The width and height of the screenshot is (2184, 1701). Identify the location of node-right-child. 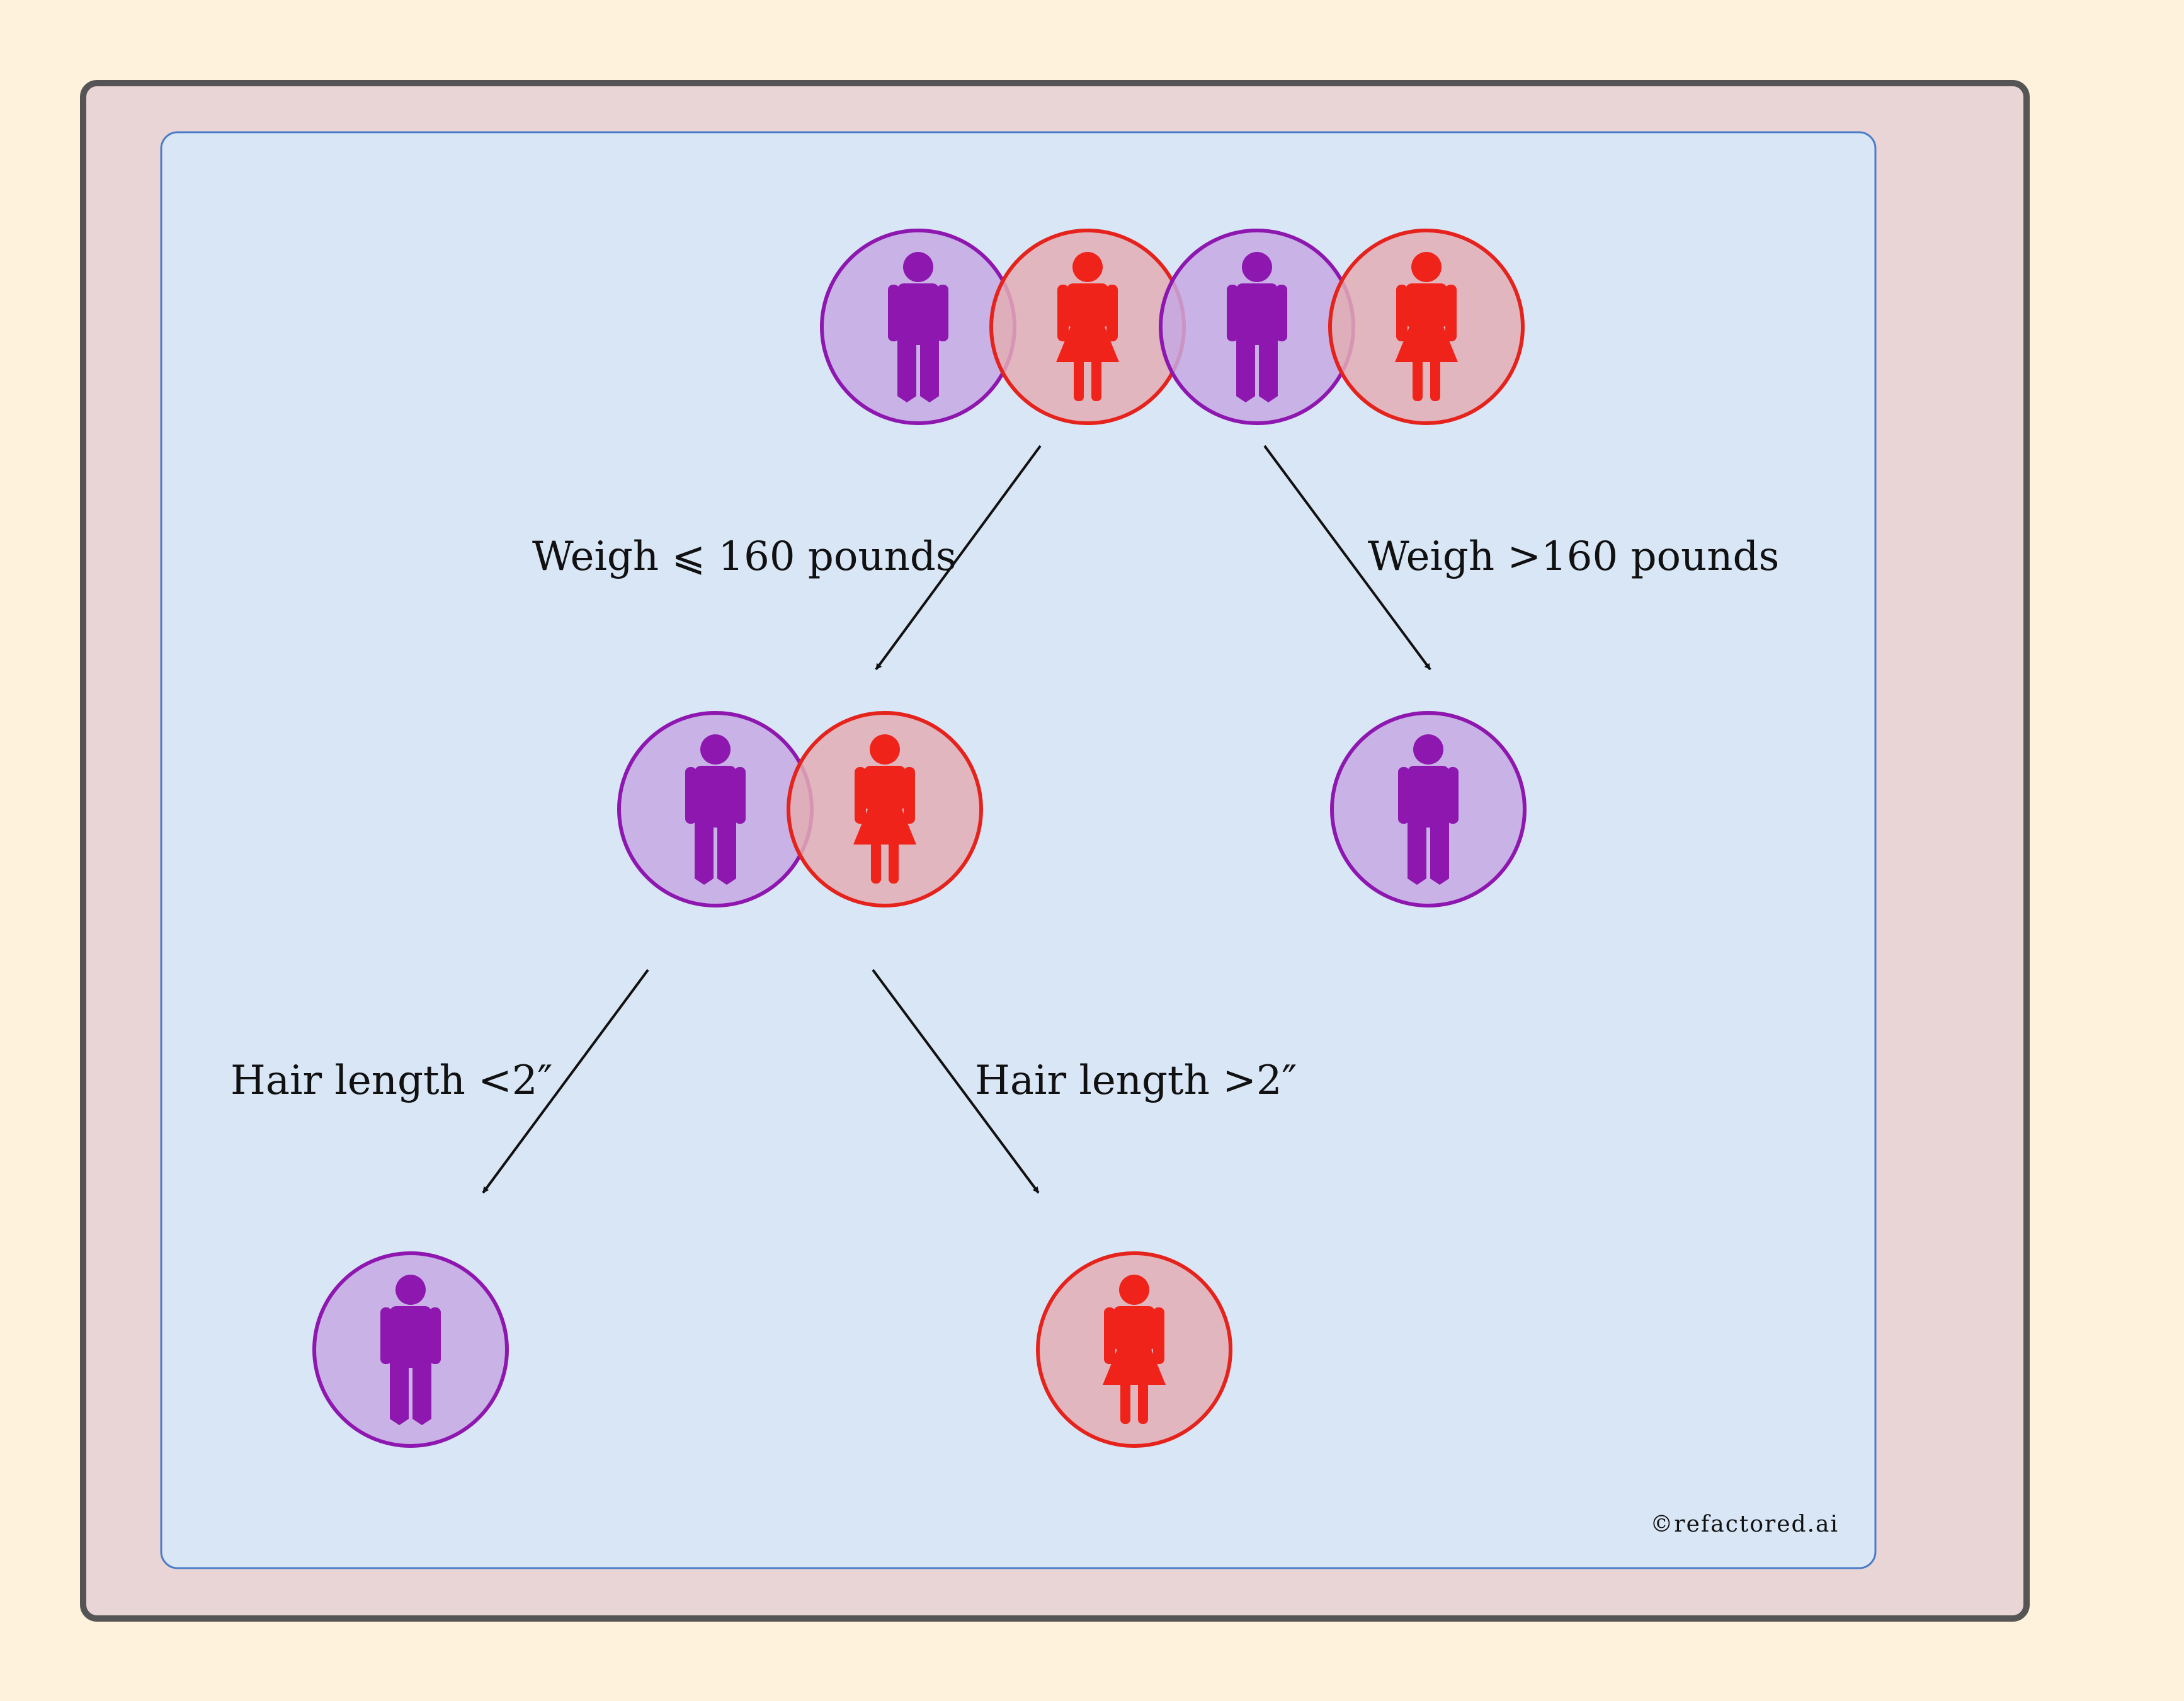
(1428, 809).